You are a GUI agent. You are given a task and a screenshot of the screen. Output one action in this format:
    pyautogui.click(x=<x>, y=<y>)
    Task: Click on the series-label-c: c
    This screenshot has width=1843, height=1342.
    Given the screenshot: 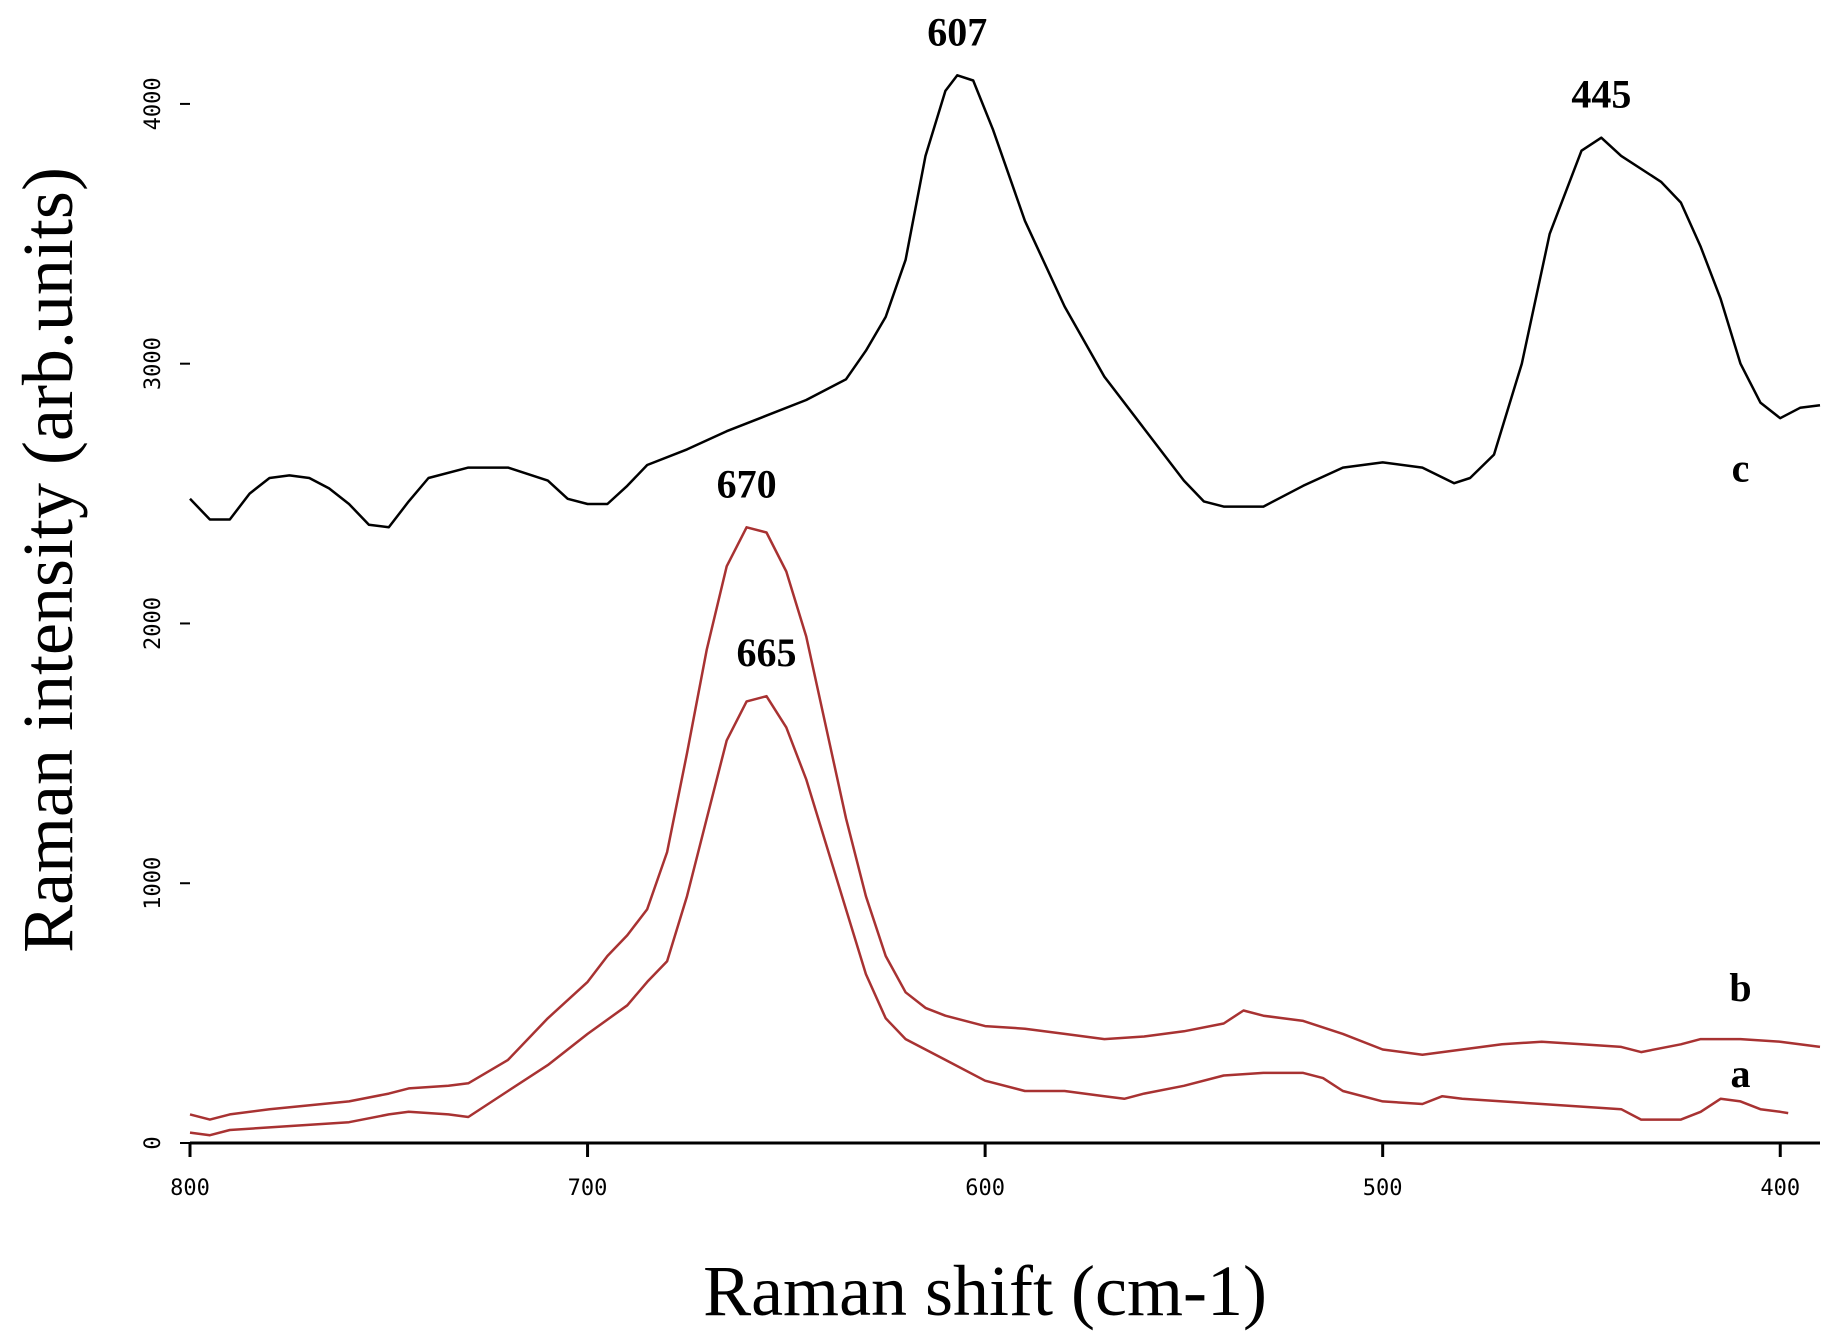 What is the action you would take?
    pyautogui.click(x=1741, y=468)
    